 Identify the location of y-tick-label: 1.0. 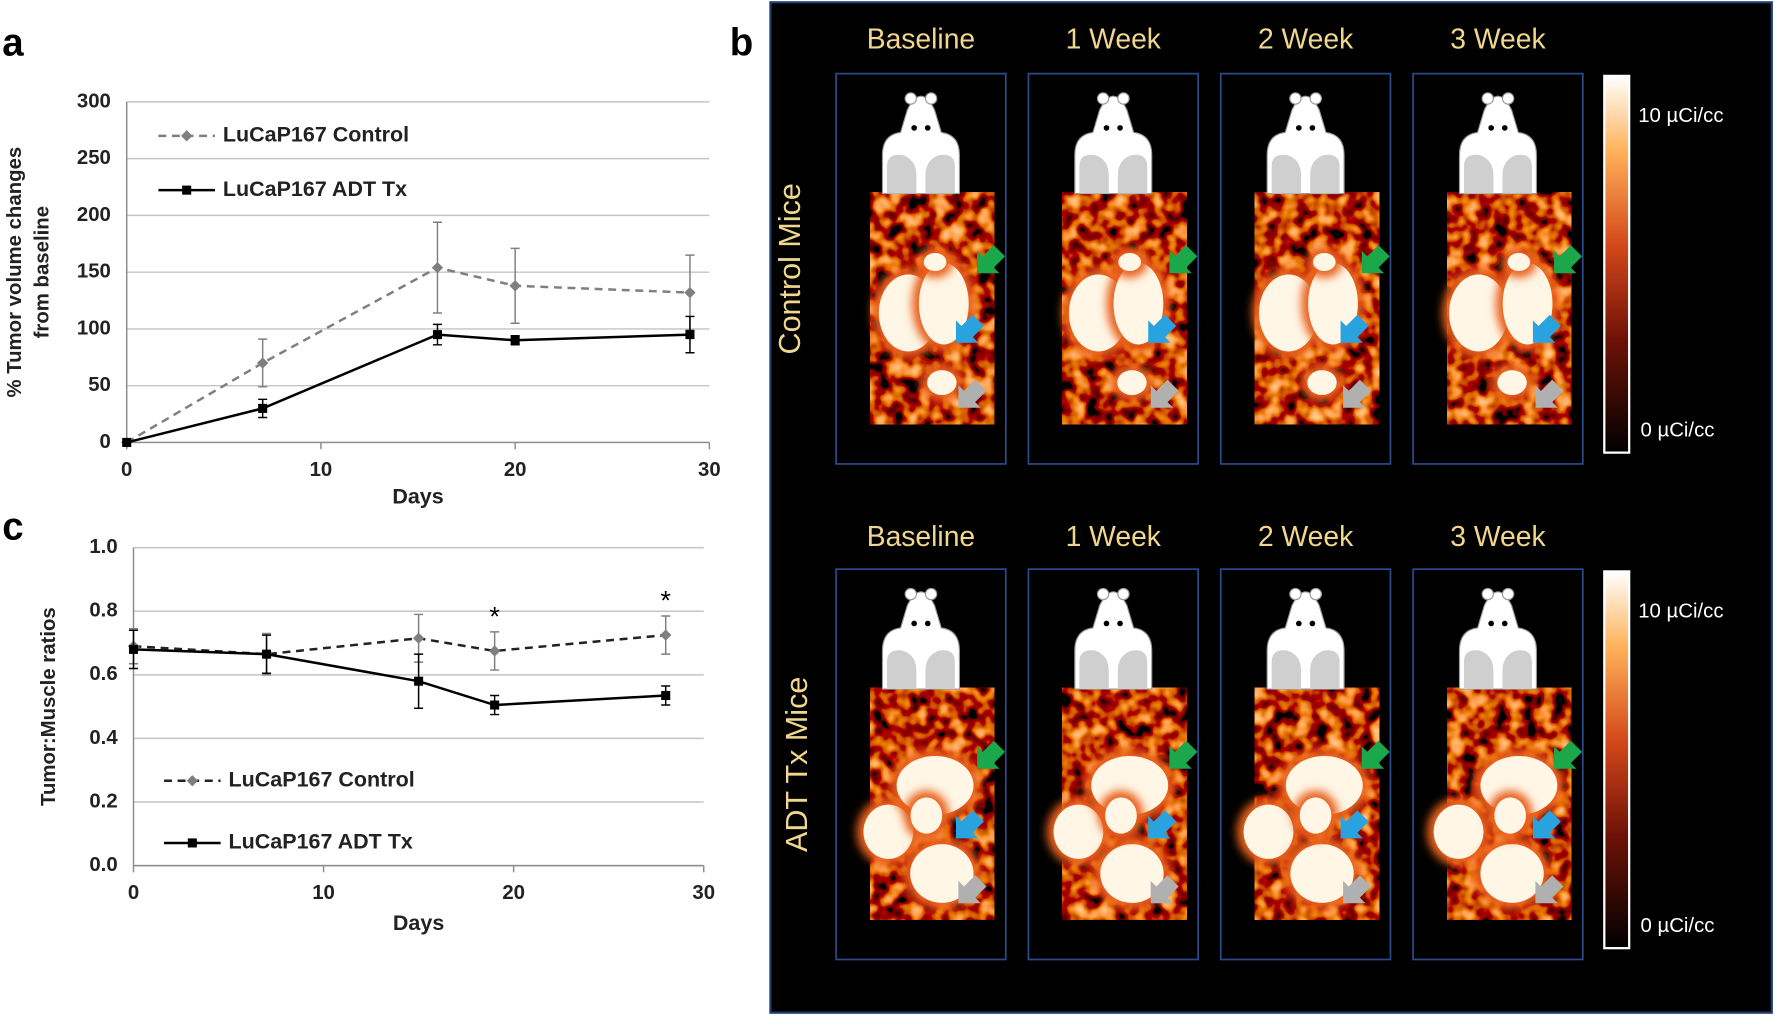
(103, 547).